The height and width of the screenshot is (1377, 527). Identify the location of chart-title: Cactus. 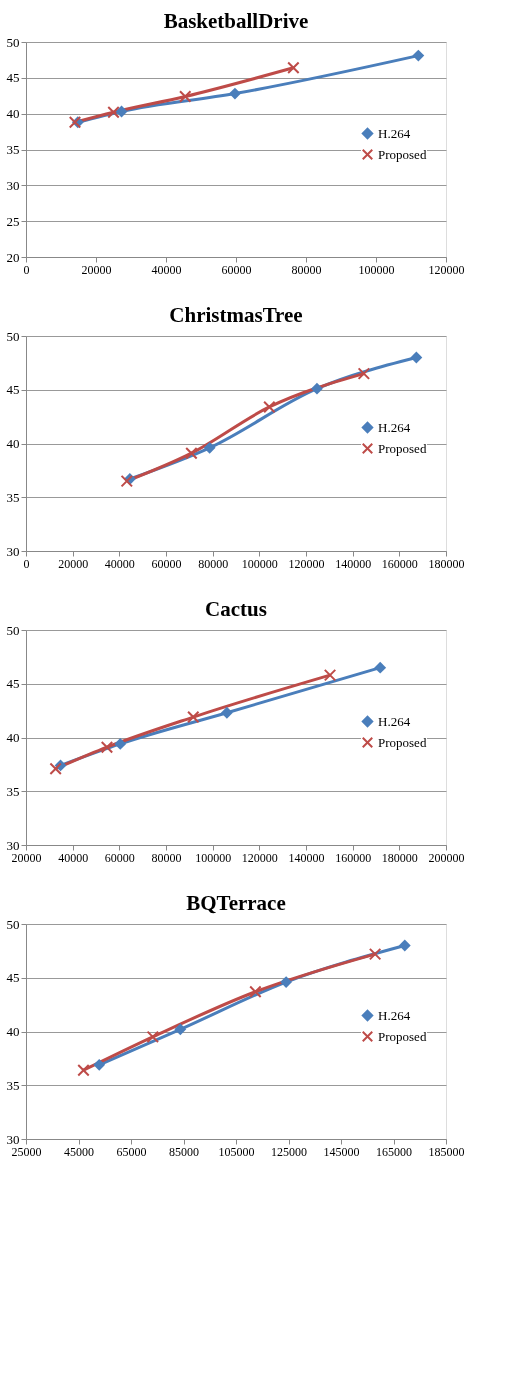
(236, 609).